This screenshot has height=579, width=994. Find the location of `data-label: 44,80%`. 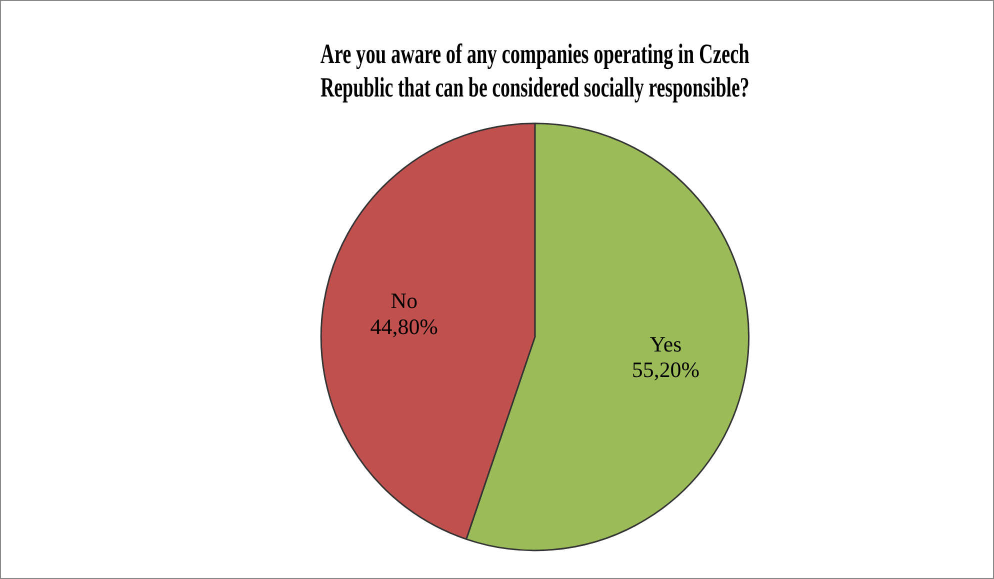

data-label: 44,80% is located at coordinates (404, 327).